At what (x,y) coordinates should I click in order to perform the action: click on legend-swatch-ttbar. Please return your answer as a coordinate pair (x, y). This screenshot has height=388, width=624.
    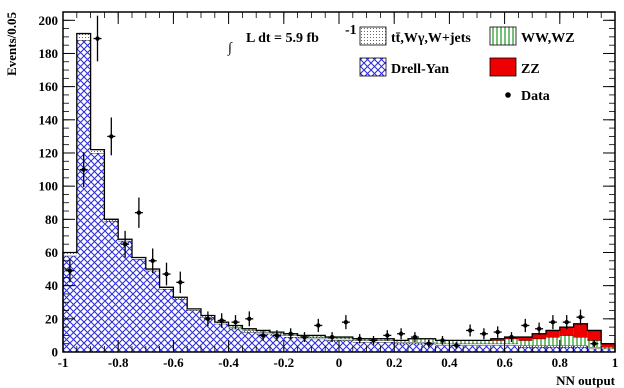
    Looking at the image, I should click on (373, 36).